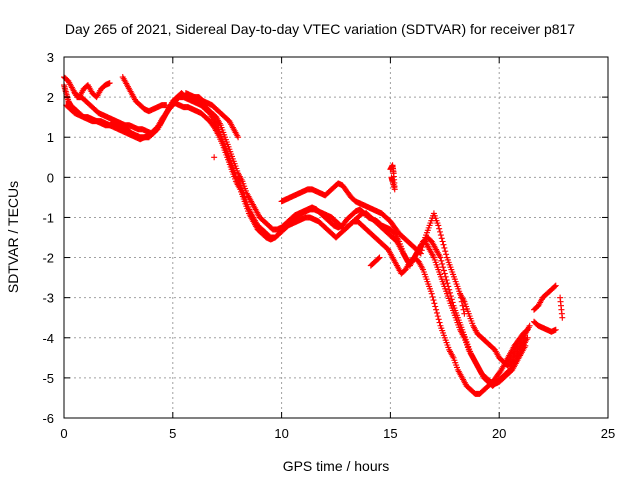 This screenshot has height=480, width=640. Describe the element at coordinates (48, 378) in the screenshot. I see `y-tick-label: -5` at that location.